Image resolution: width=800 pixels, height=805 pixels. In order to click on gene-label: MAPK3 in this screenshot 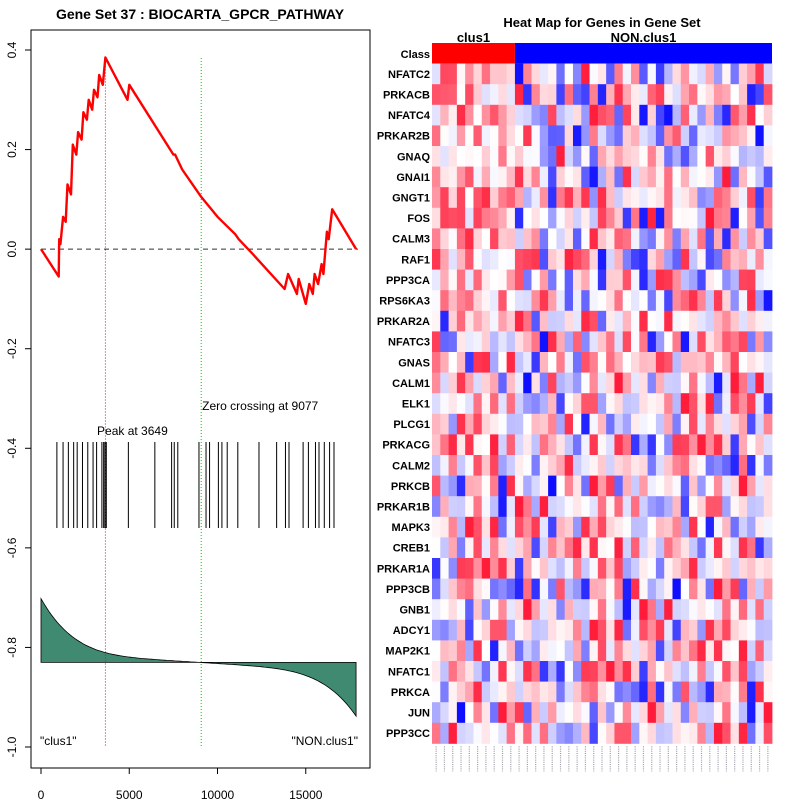, I will do `click(410, 528)`.